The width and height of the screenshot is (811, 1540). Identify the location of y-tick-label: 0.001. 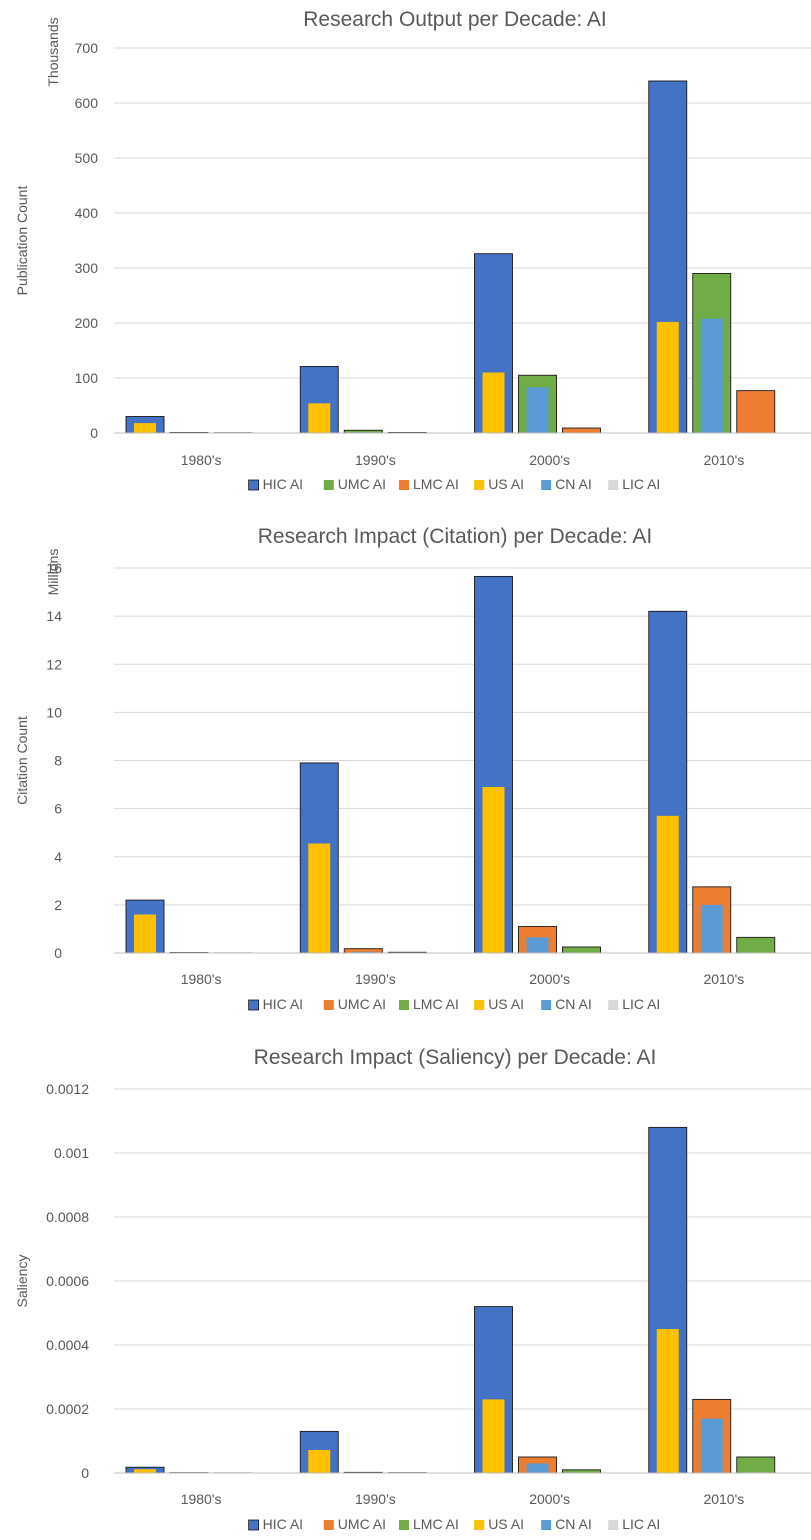
(71, 1153).